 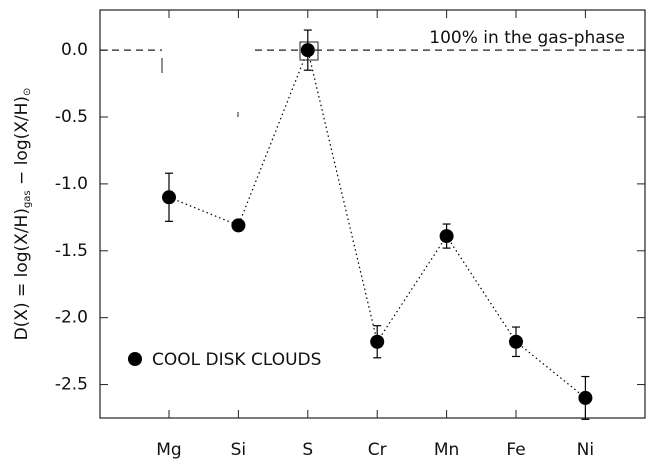 What do you see at coordinates (71, 117) in the screenshot?
I see `y-tick-label: -0.5` at bounding box center [71, 117].